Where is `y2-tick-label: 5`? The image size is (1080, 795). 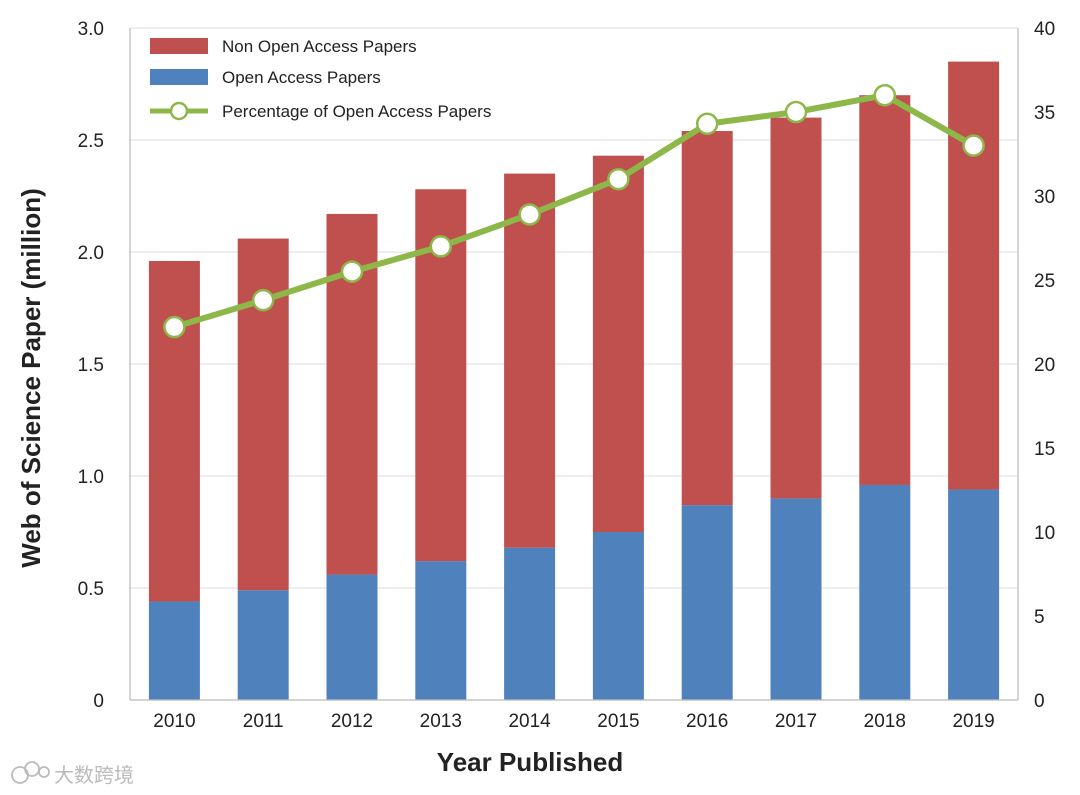
y2-tick-label: 5 is located at coordinates (1039, 617).